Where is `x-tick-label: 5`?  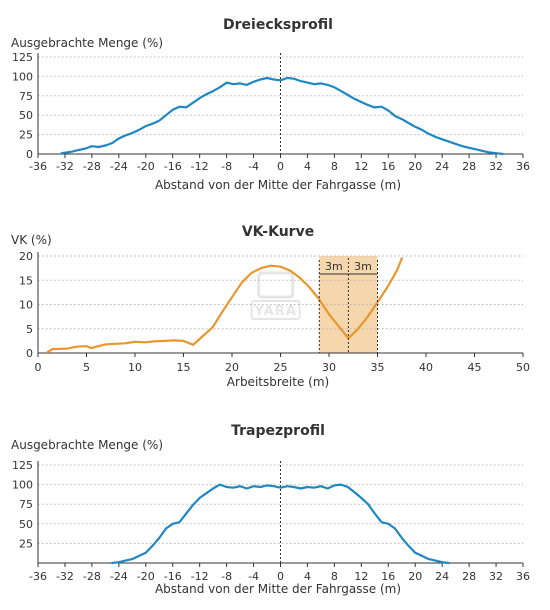 x-tick-label: 5 is located at coordinates (86, 367).